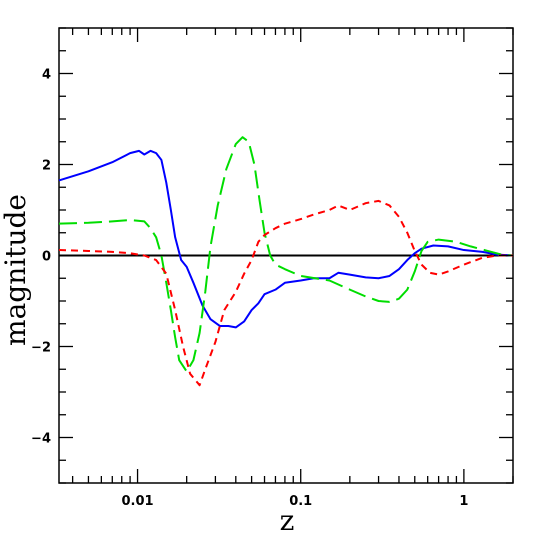  What do you see at coordinates (16, 270) in the screenshot?
I see `y-axis-title: magnitude` at bounding box center [16, 270].